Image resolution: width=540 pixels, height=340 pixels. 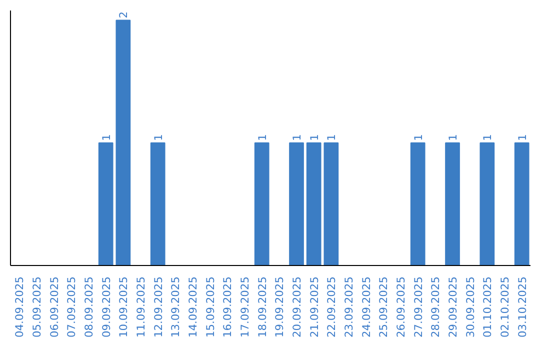 I want to click on x-tick-label: 24.09.2025, so click(x=366, y=307).